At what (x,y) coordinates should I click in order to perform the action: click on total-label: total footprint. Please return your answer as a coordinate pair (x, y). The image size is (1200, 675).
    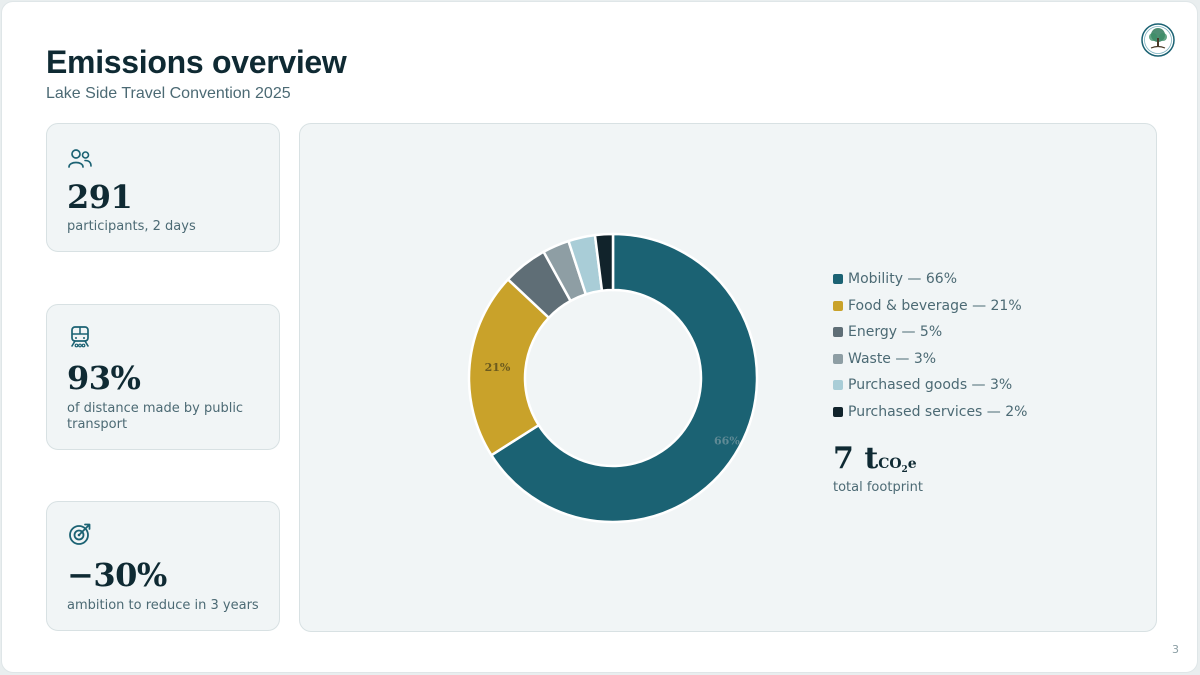
    Looking at the image, I should click on (878, 487).